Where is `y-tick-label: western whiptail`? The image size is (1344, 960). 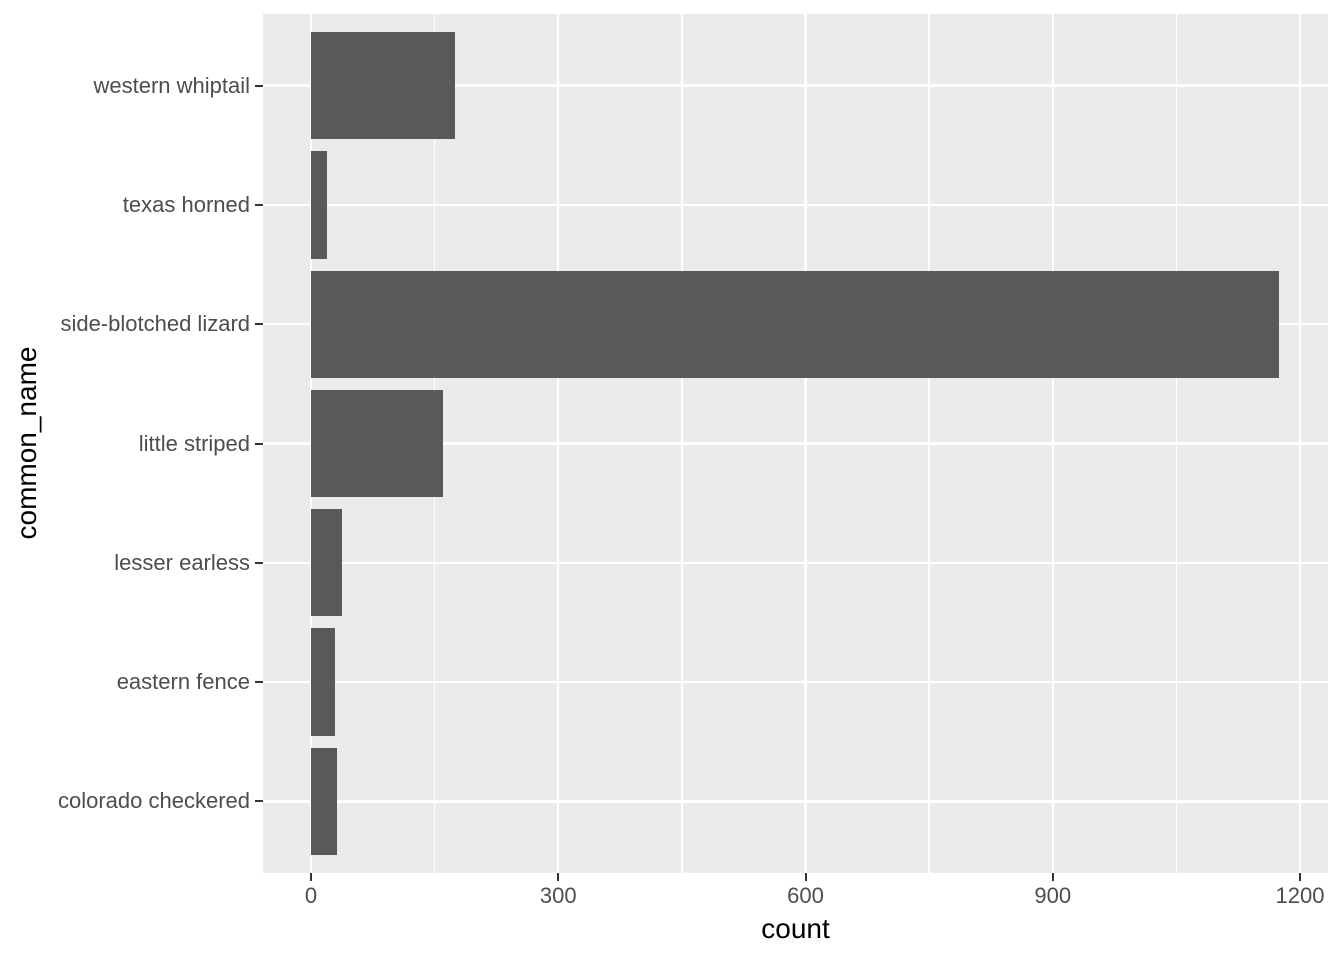
y-tick-label: western whiptail is located at coordinates (171, 85).